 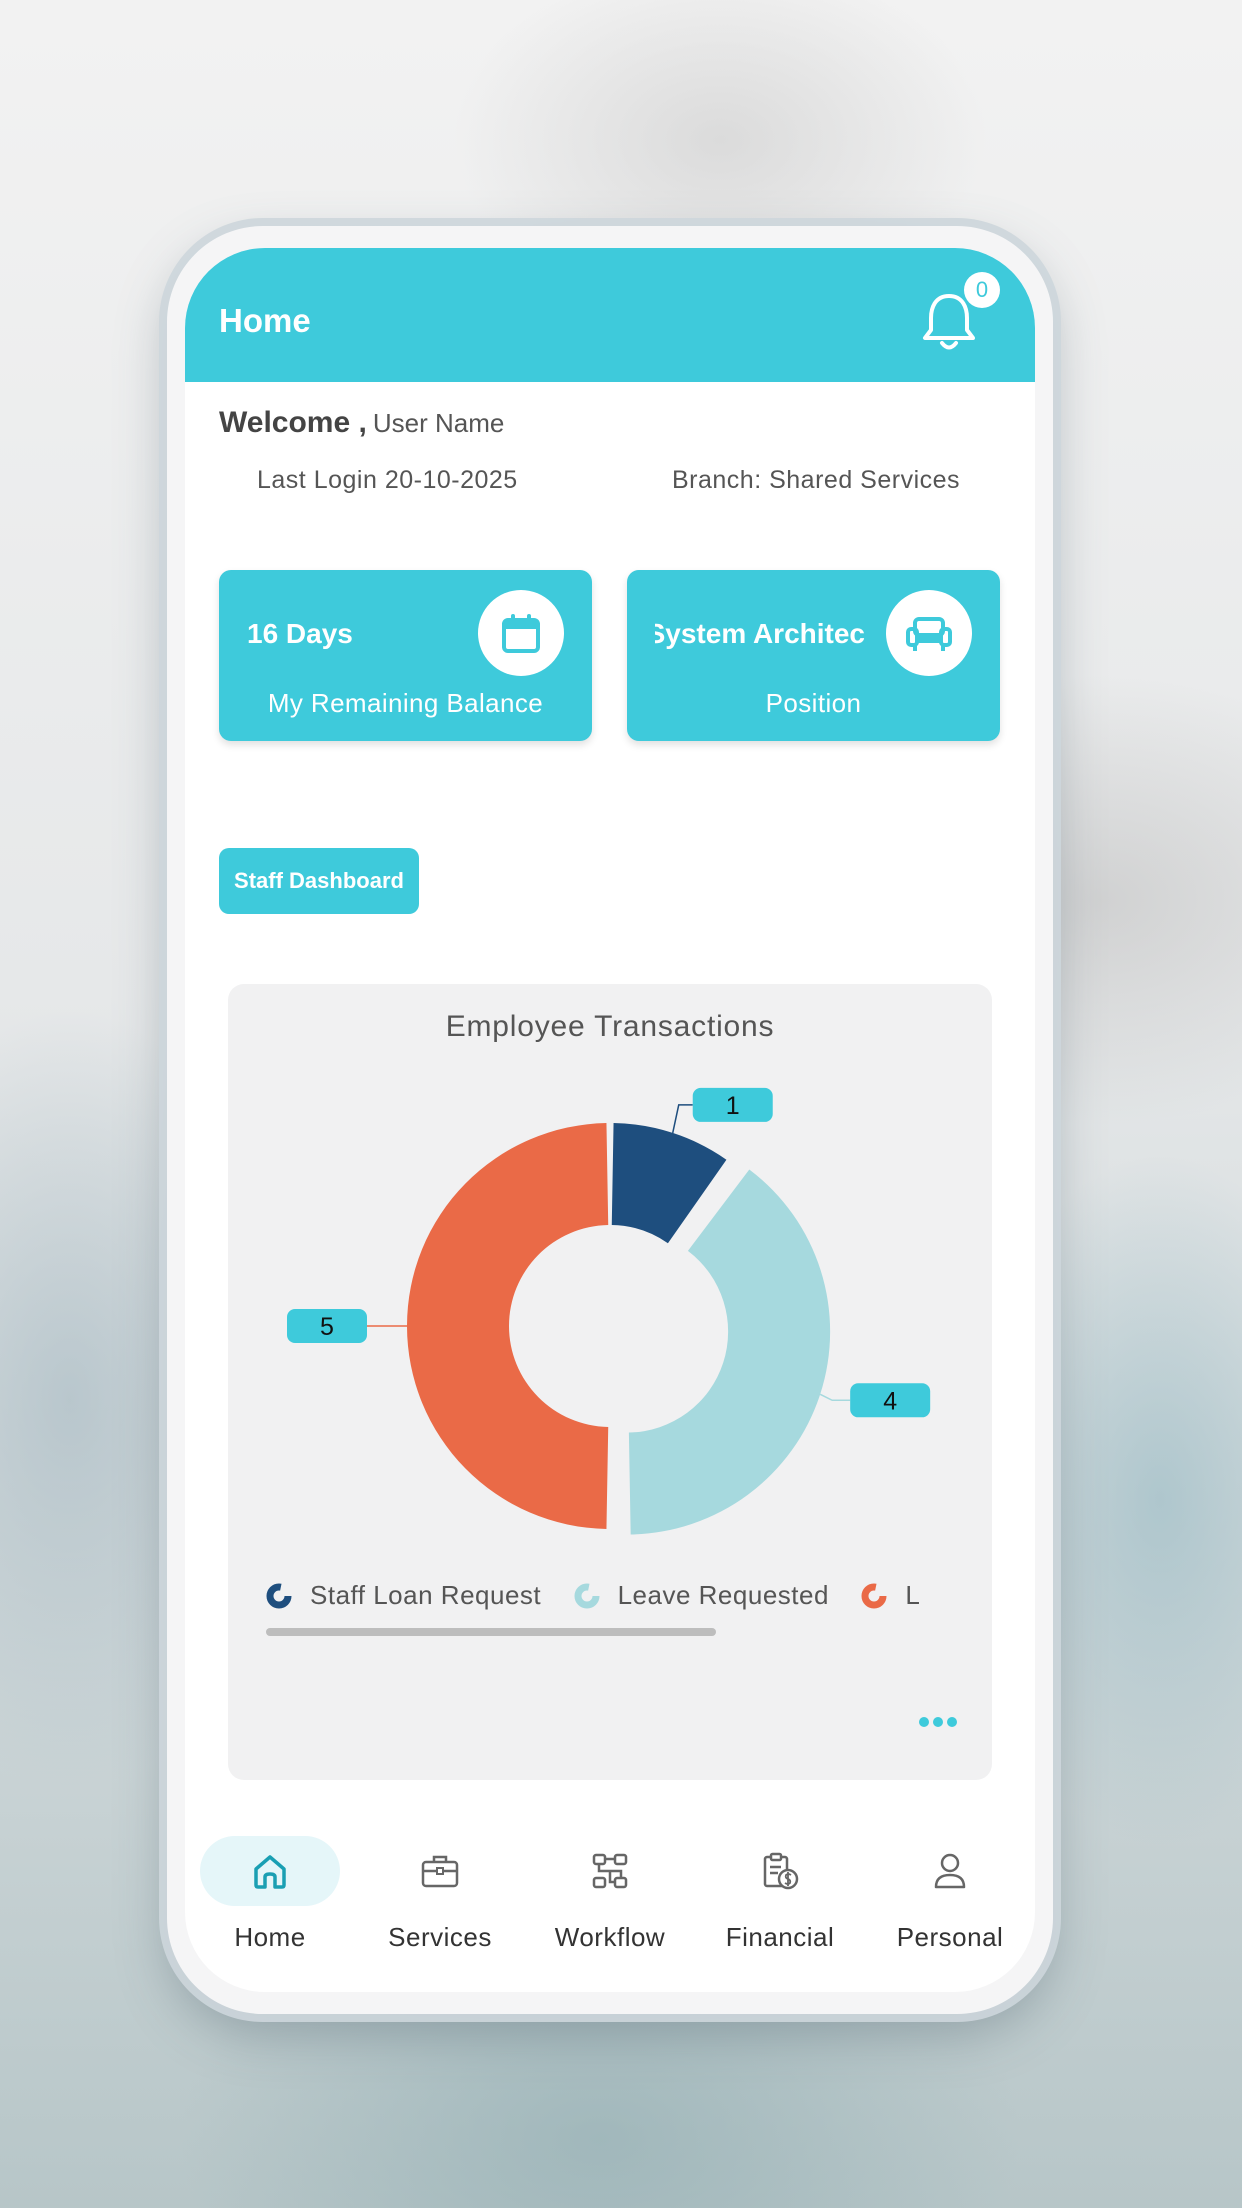 What do you see at coordinates (507, 1326) in the screenshot?
I see `donut-slice-third` at bounding box center [507, 1326].